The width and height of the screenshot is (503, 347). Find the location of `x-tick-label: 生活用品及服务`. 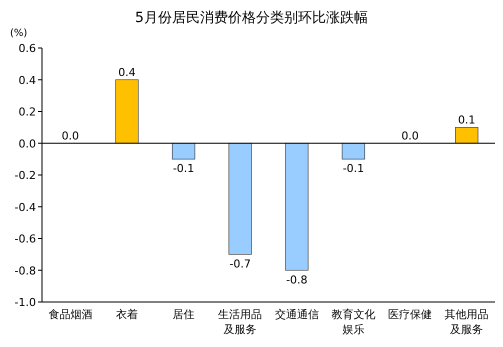

x-tick-label: 生活用品及服务 is located at coordinates (240, 322).